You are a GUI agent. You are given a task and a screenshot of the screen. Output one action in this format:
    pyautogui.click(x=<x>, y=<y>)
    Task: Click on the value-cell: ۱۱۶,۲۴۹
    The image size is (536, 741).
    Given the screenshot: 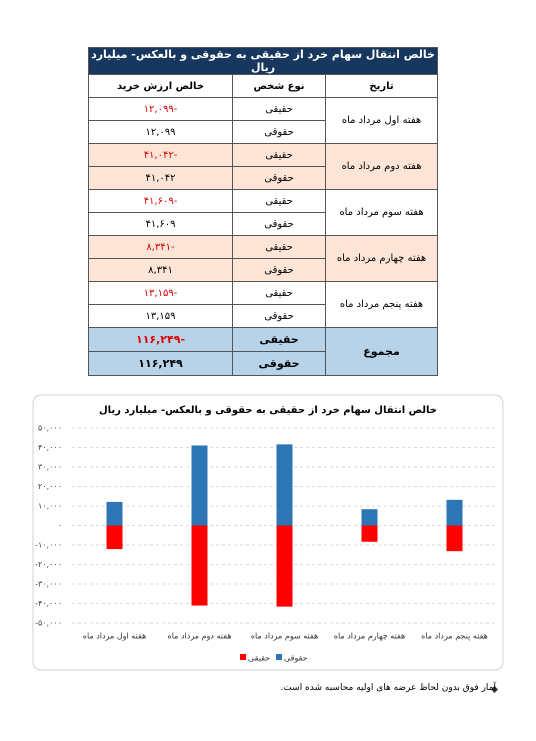 What is the action you would take?
    pyautogui.click(x=160, y=363)
    